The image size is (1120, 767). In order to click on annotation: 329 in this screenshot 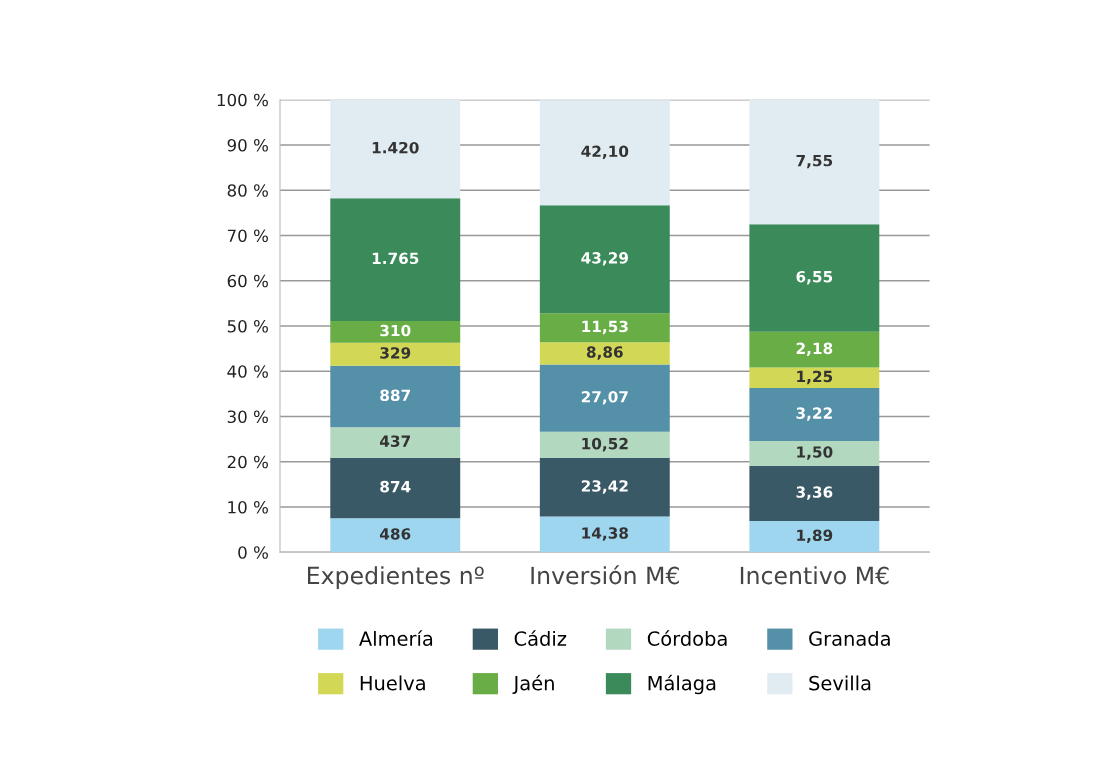, I will do `click(395, 353)`.